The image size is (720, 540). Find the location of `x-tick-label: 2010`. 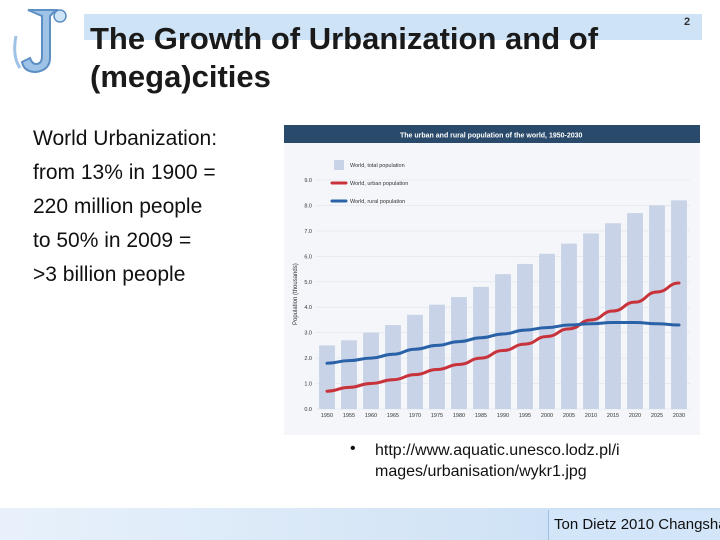

x-tick-label: 2010 is located at coordinates (591, 416).